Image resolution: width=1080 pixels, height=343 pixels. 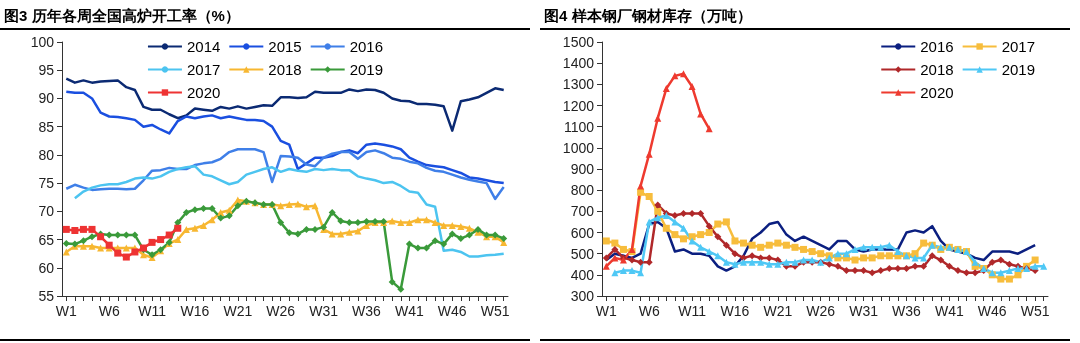 I want to click on y-tick-label: 300, so click(x=582, y=296).